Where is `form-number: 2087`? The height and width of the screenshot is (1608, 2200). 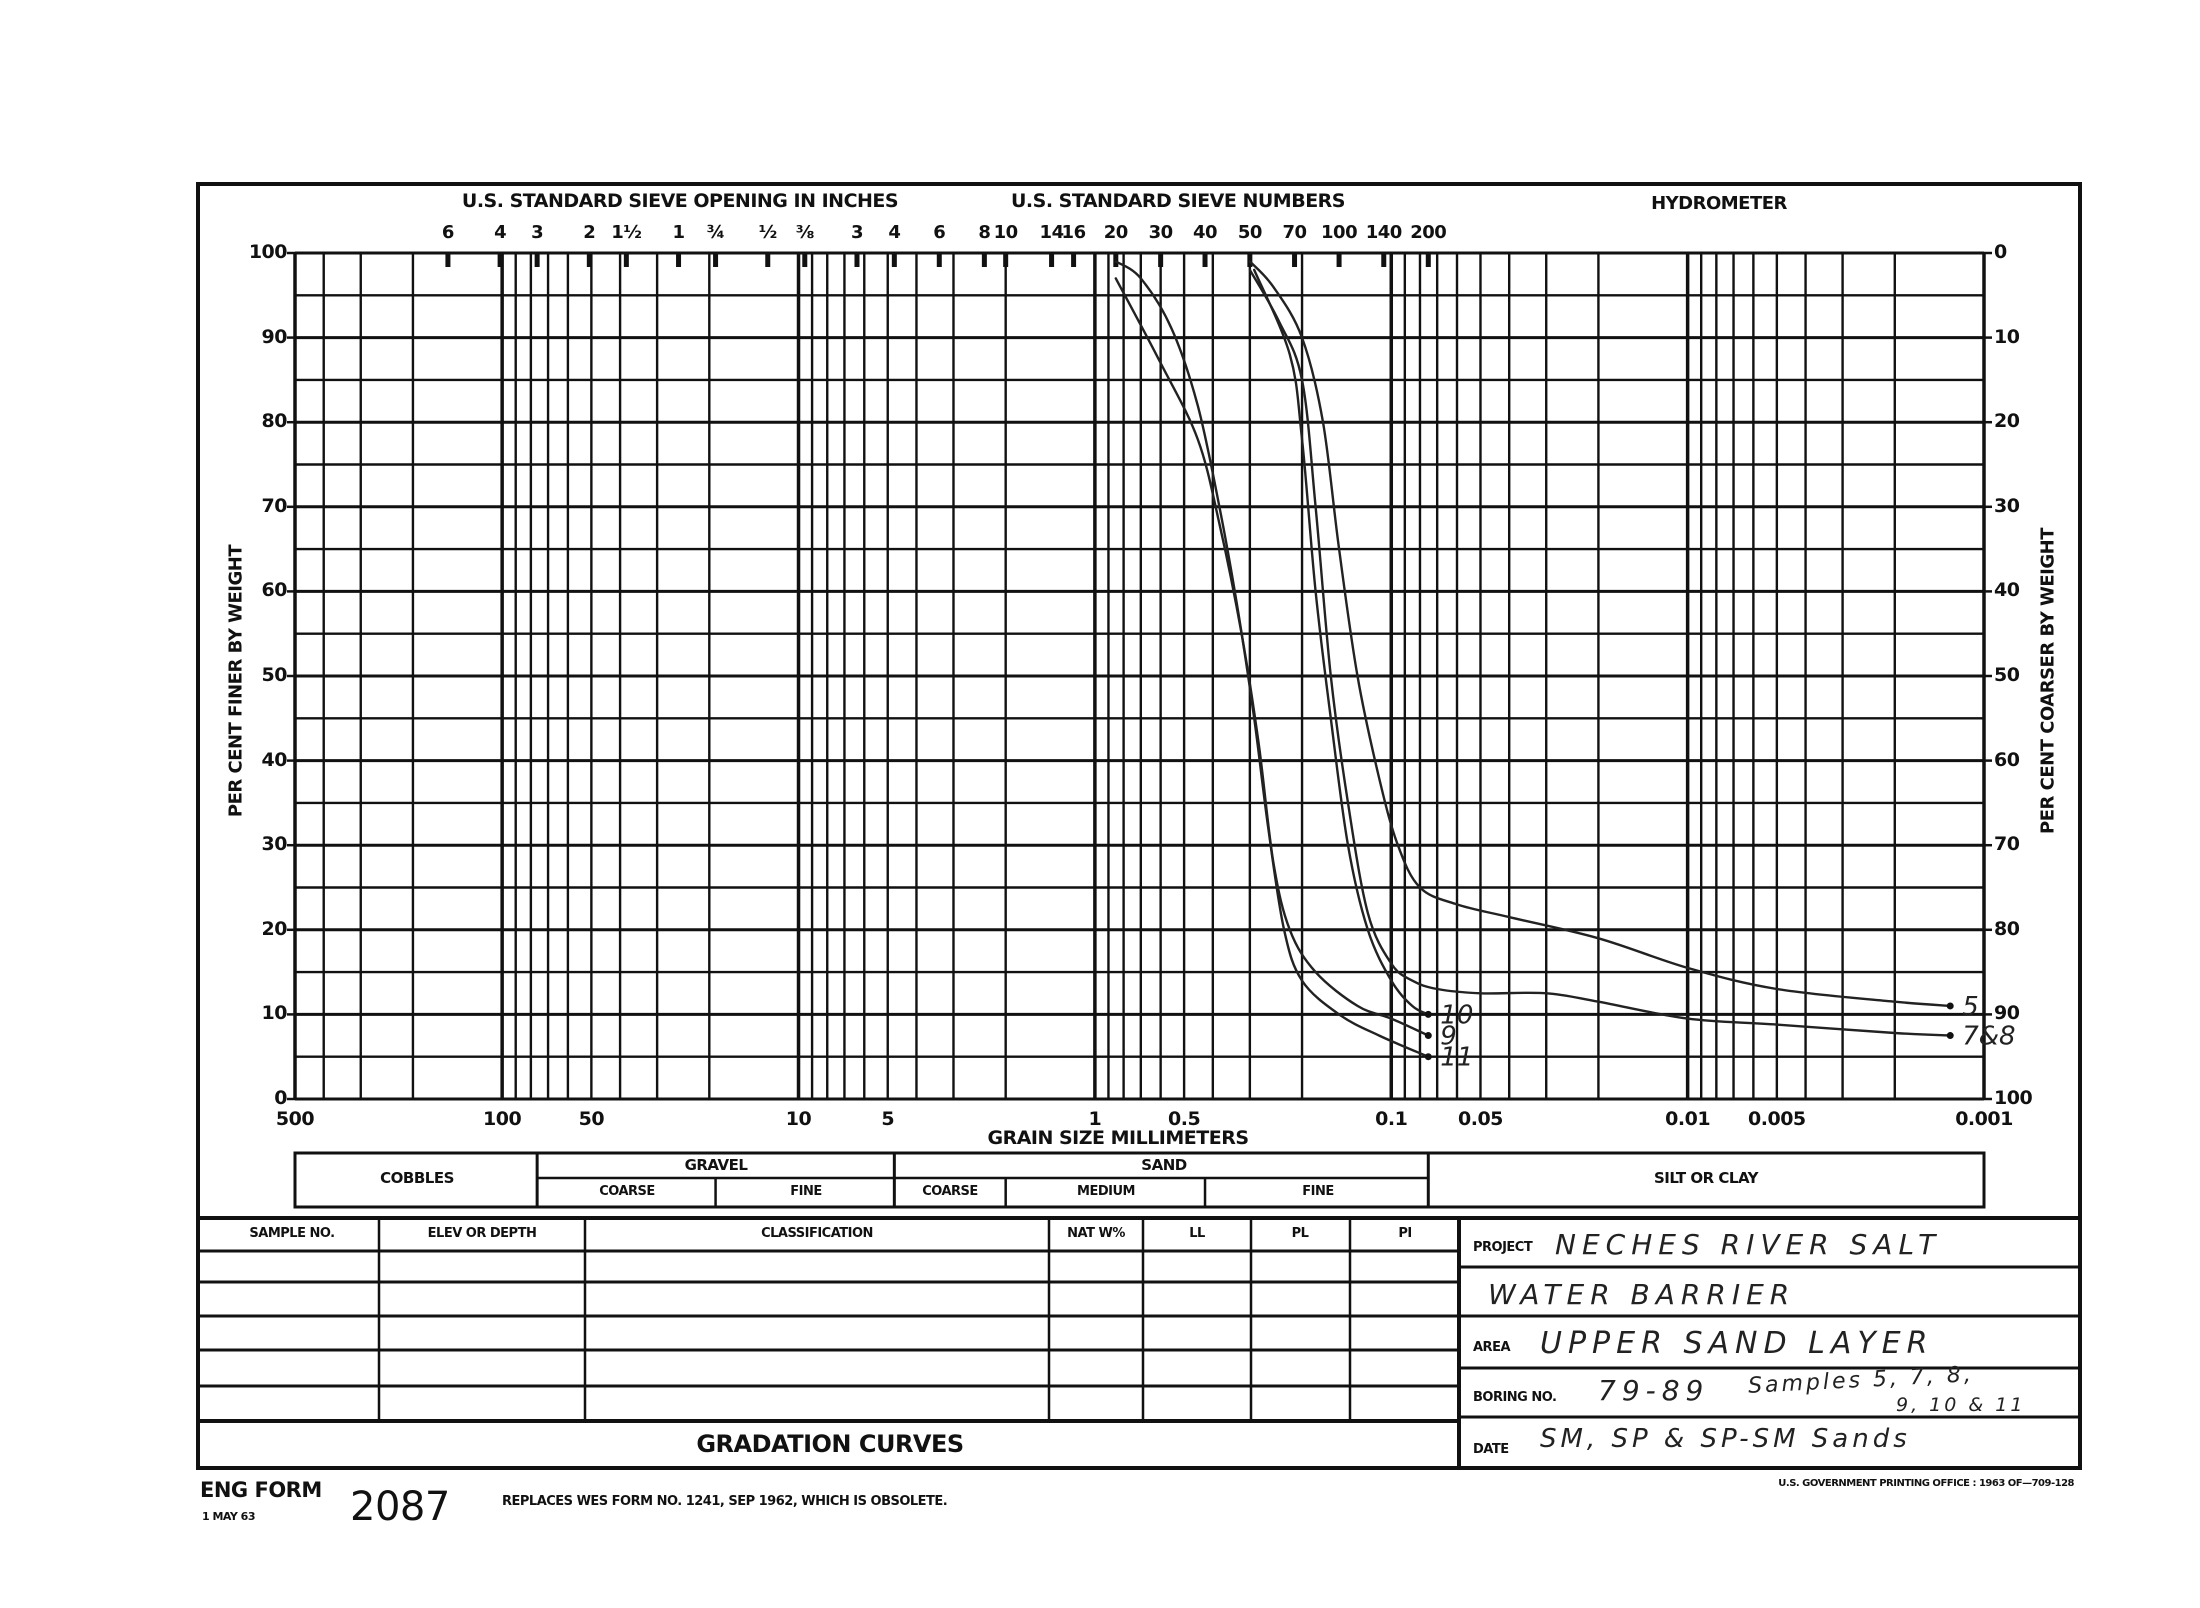
form-number: 2087 is located at coordinates (400, 1507).